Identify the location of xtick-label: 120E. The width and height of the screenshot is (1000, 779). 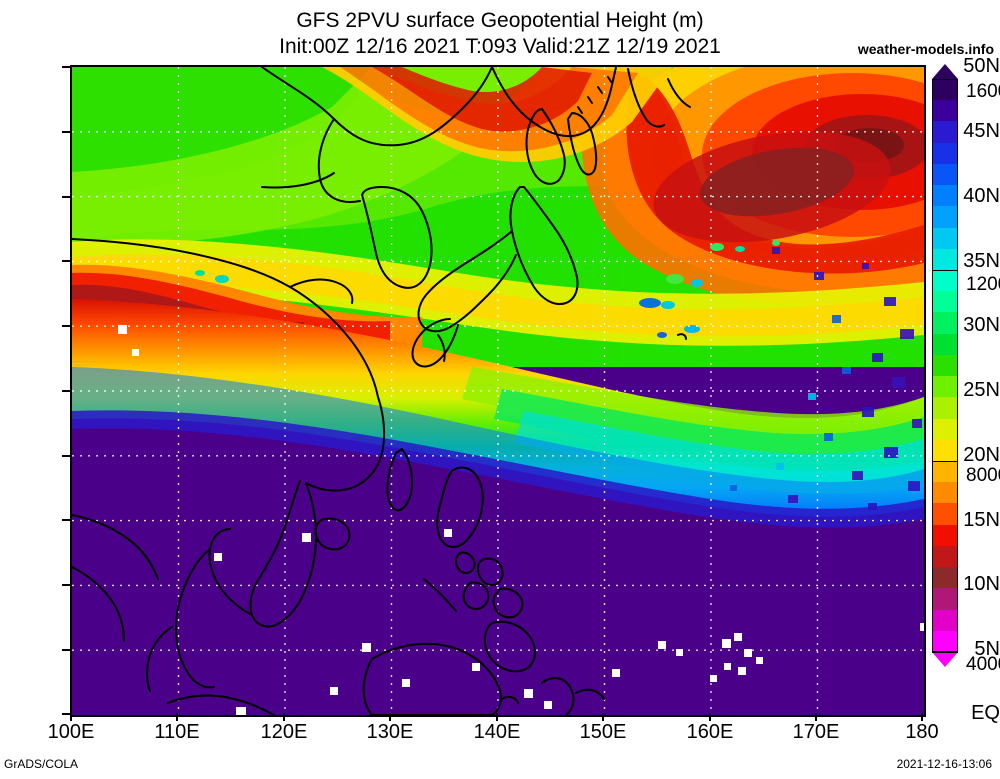
(284, 732).